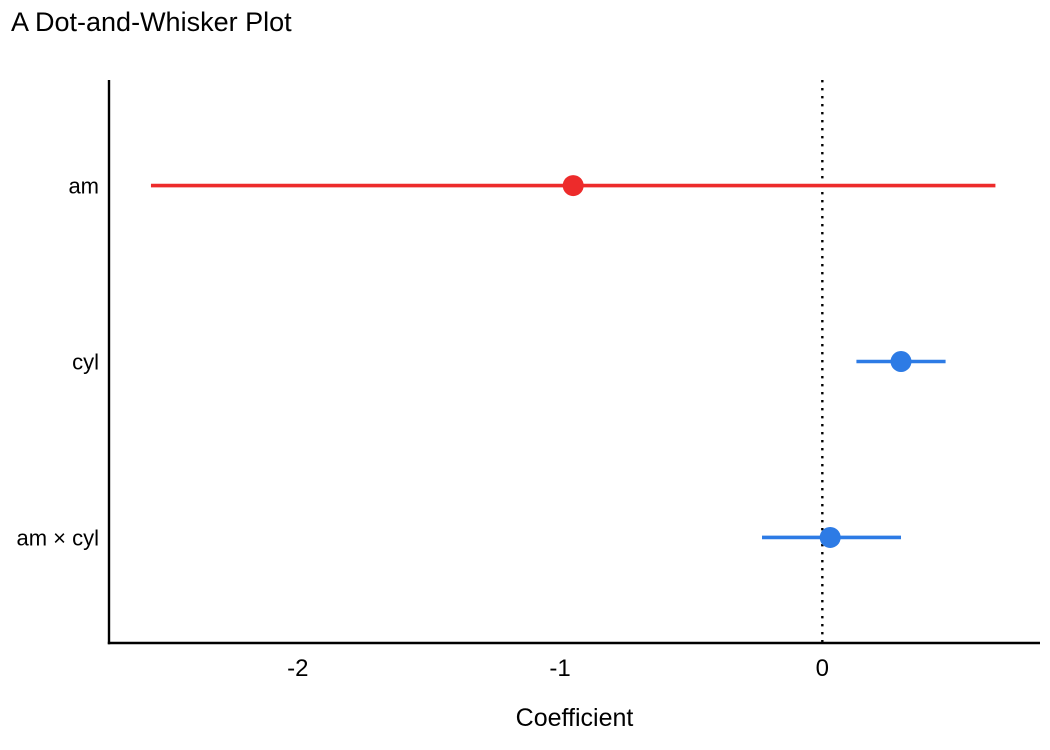 This screenshot has width=1050, height=750. I want to click on y-axis-category-label: cyl, so click(85, 362).